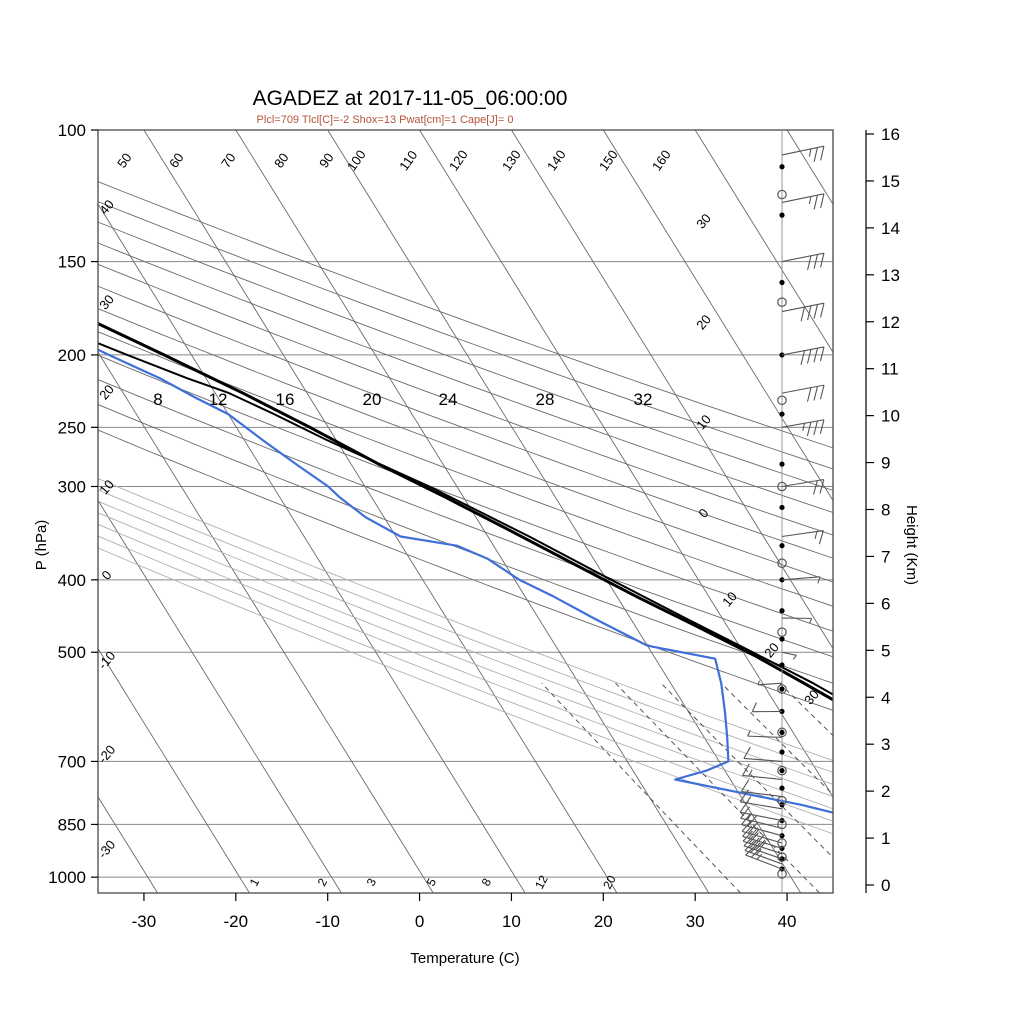  I want to click on pressure-tick-label: 100, so click(72, 130).